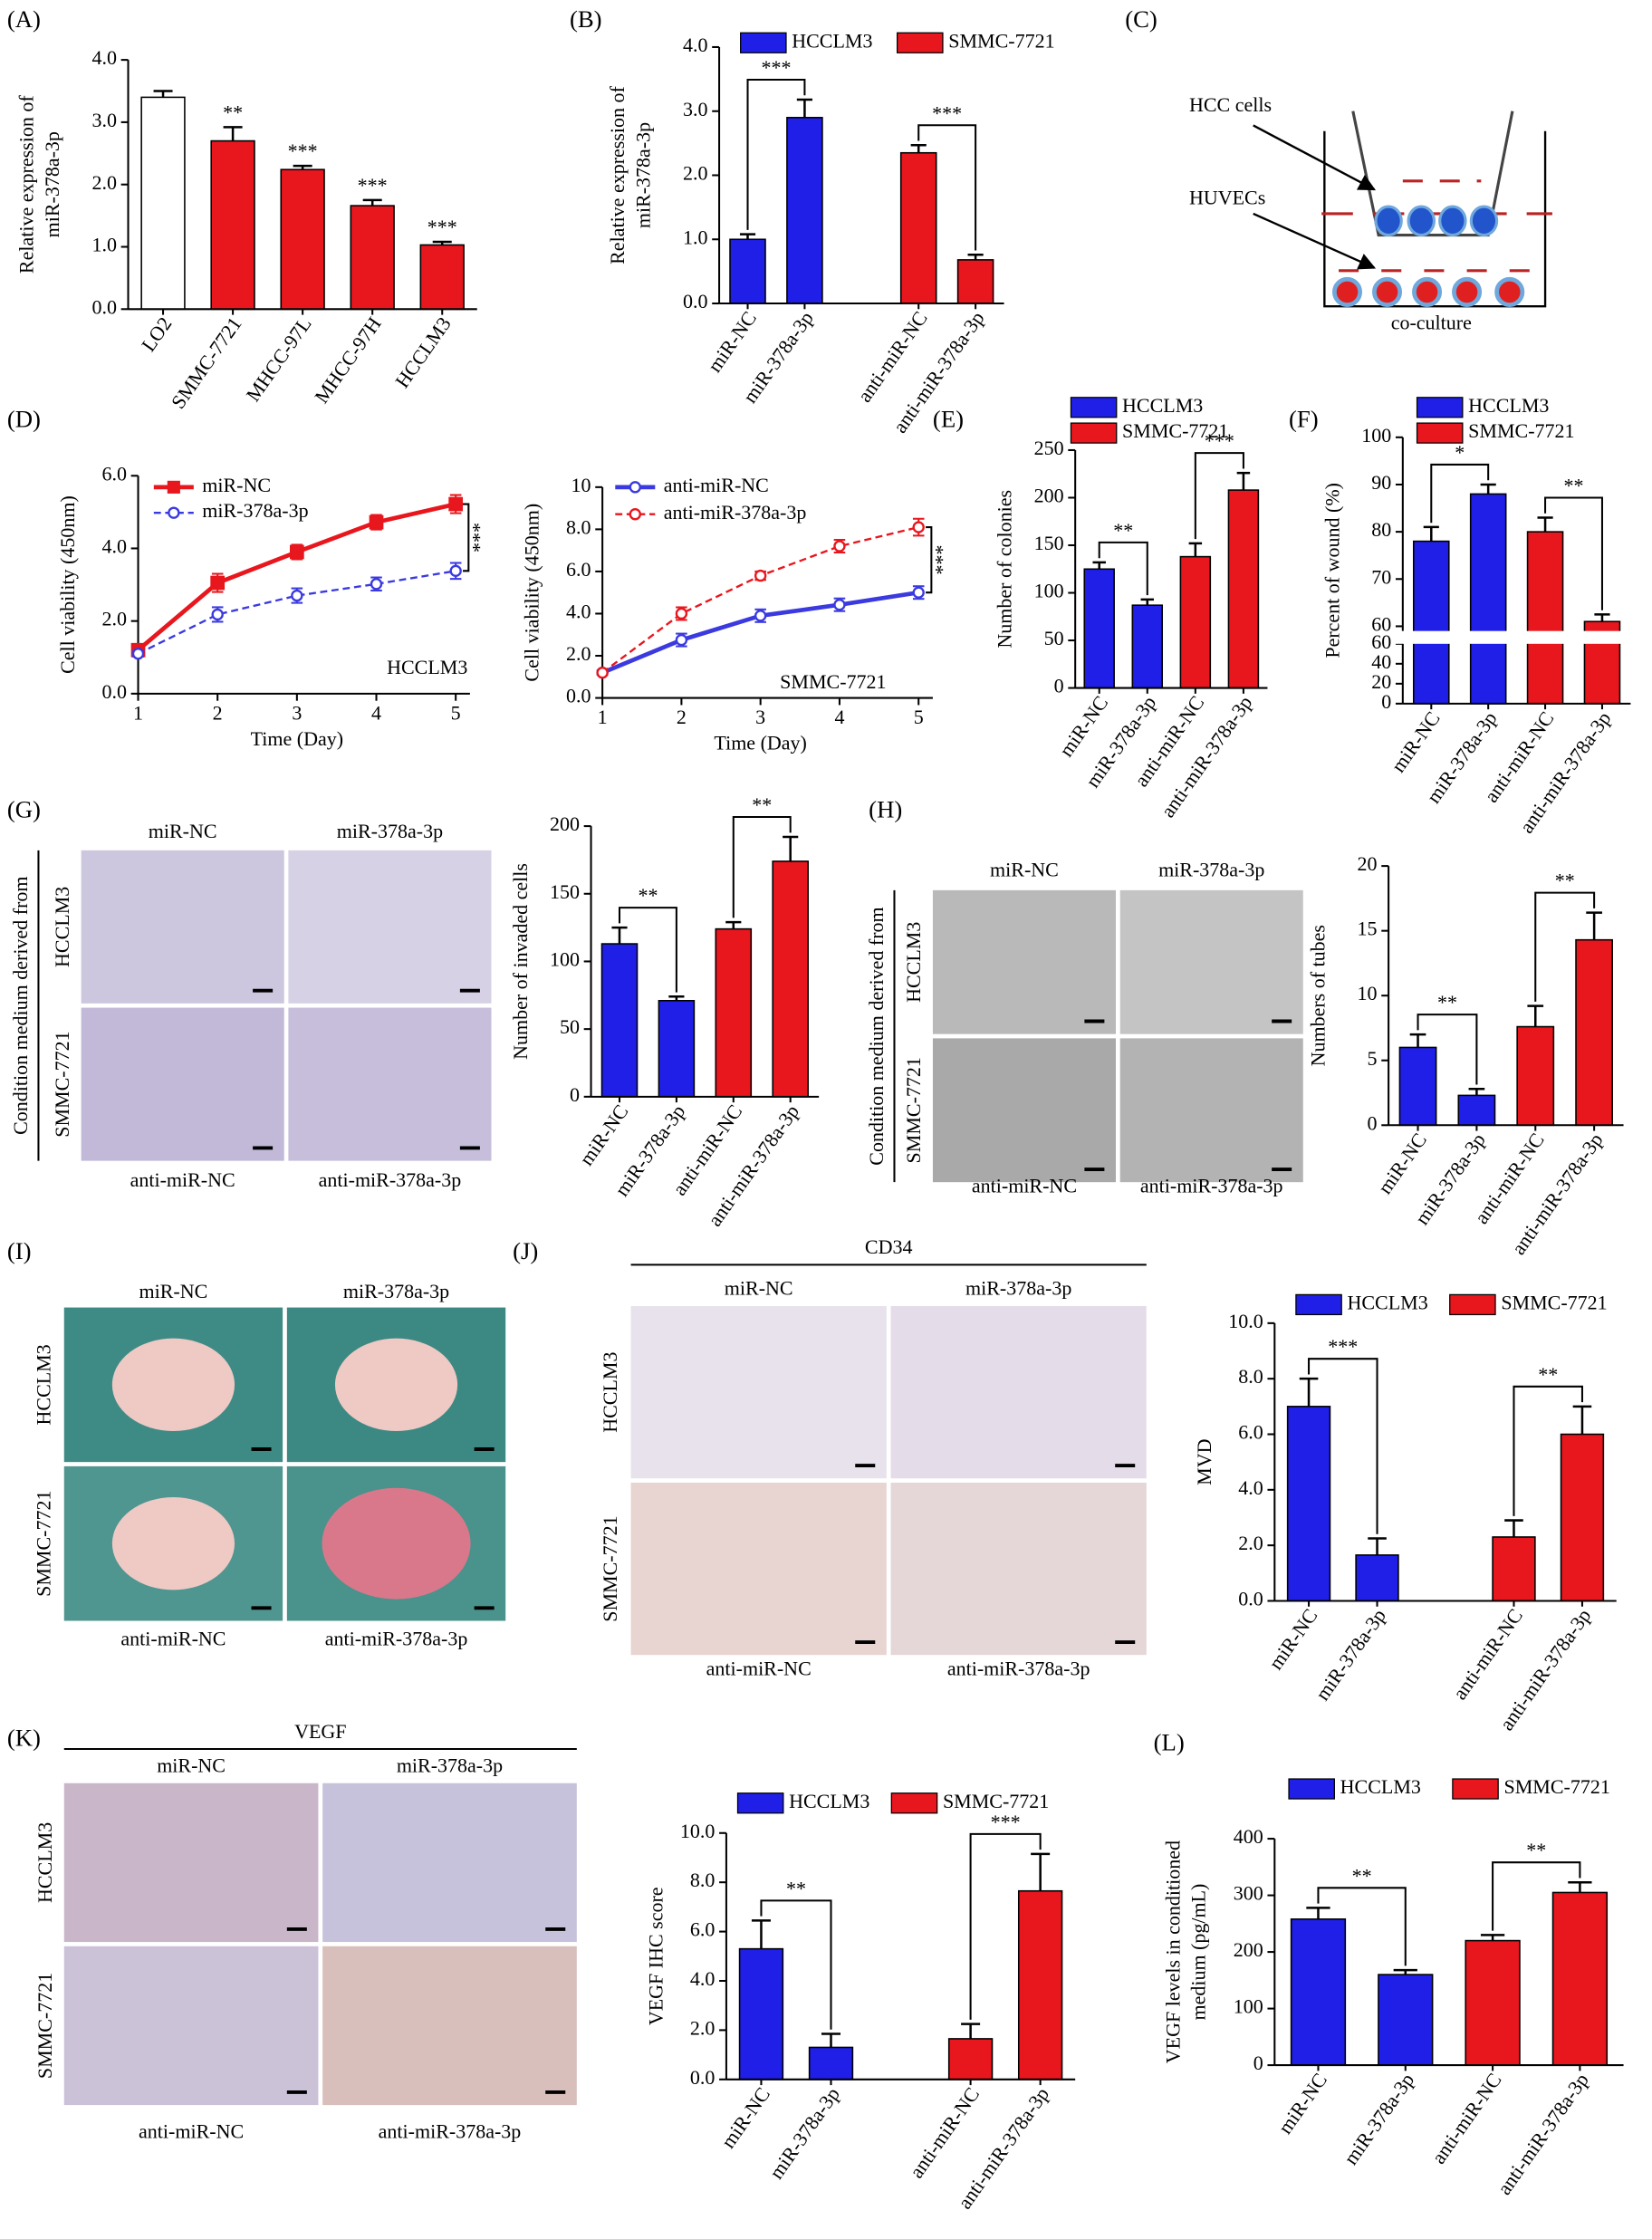 The height and width of the screenshot is (2239, 1652). I want to click on y-tick-label: 90, so click(1381, 482).